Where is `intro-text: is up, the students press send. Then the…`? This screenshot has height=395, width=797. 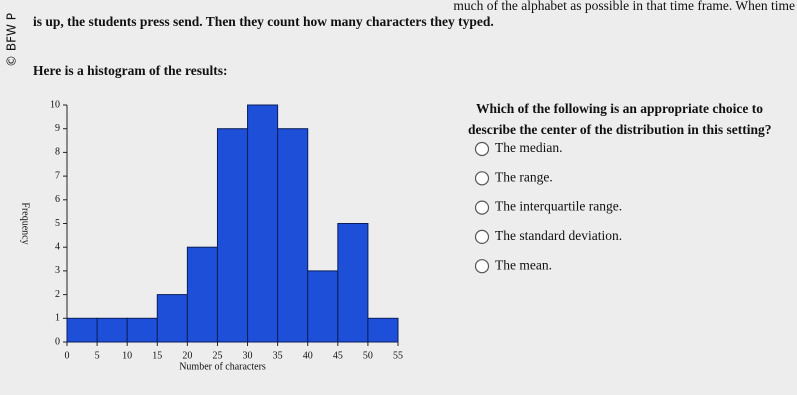
intro-text: is up, the students press send. Then the… is located at coordinates (263, 21).